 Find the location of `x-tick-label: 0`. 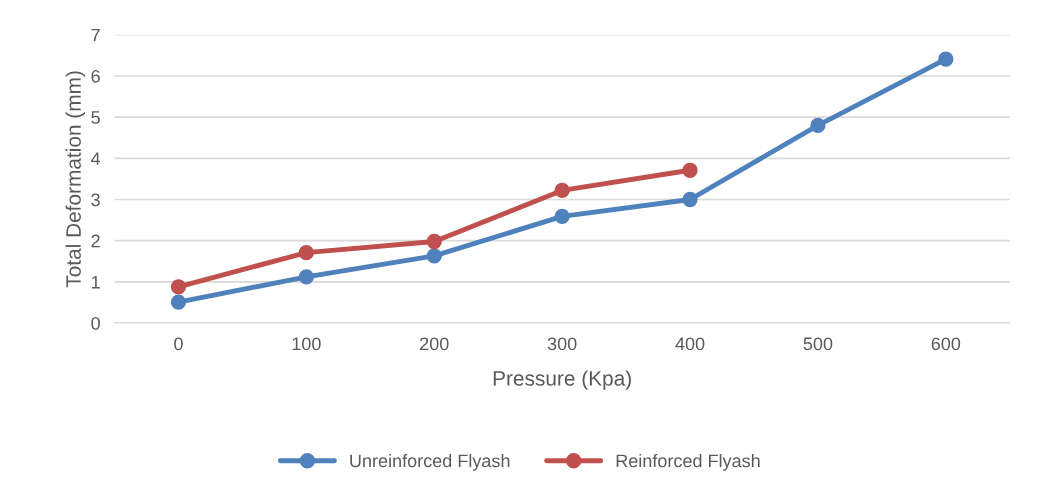

x-tick-label: 0 is located at coordinates (178, 344).